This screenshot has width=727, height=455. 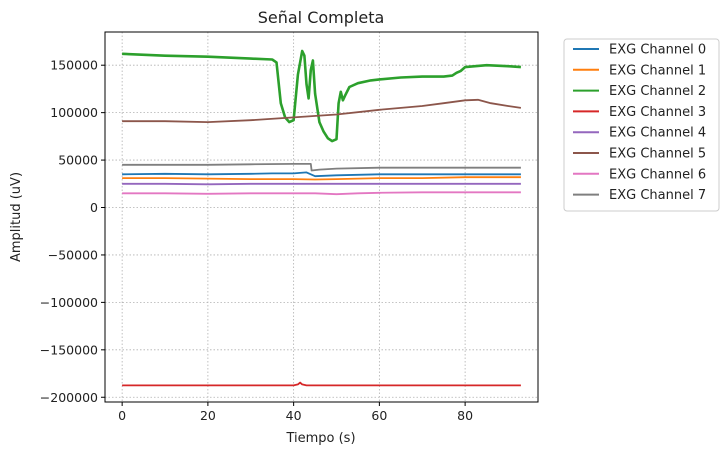 I want to click on y-tick-label: −50000, so click(x=73, y=254).